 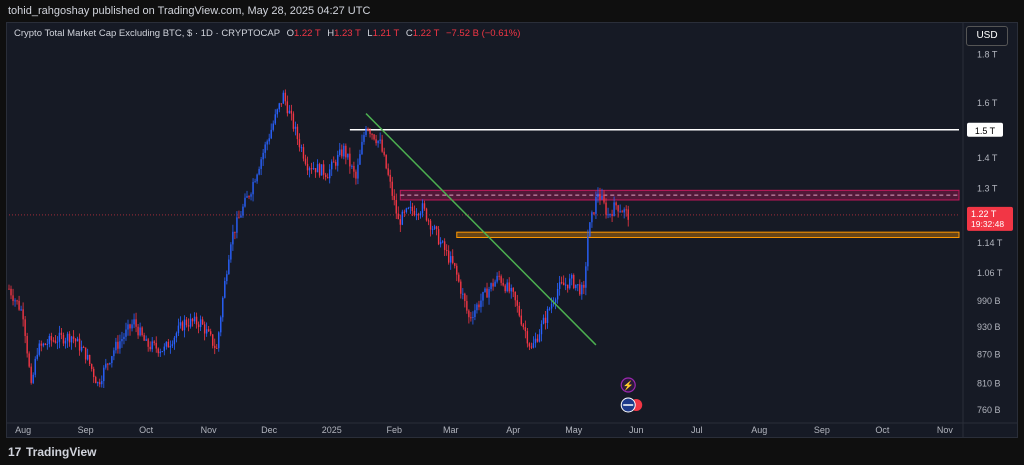 I want to click on legend-low: 1.21 T, so click(x=386, y=33).